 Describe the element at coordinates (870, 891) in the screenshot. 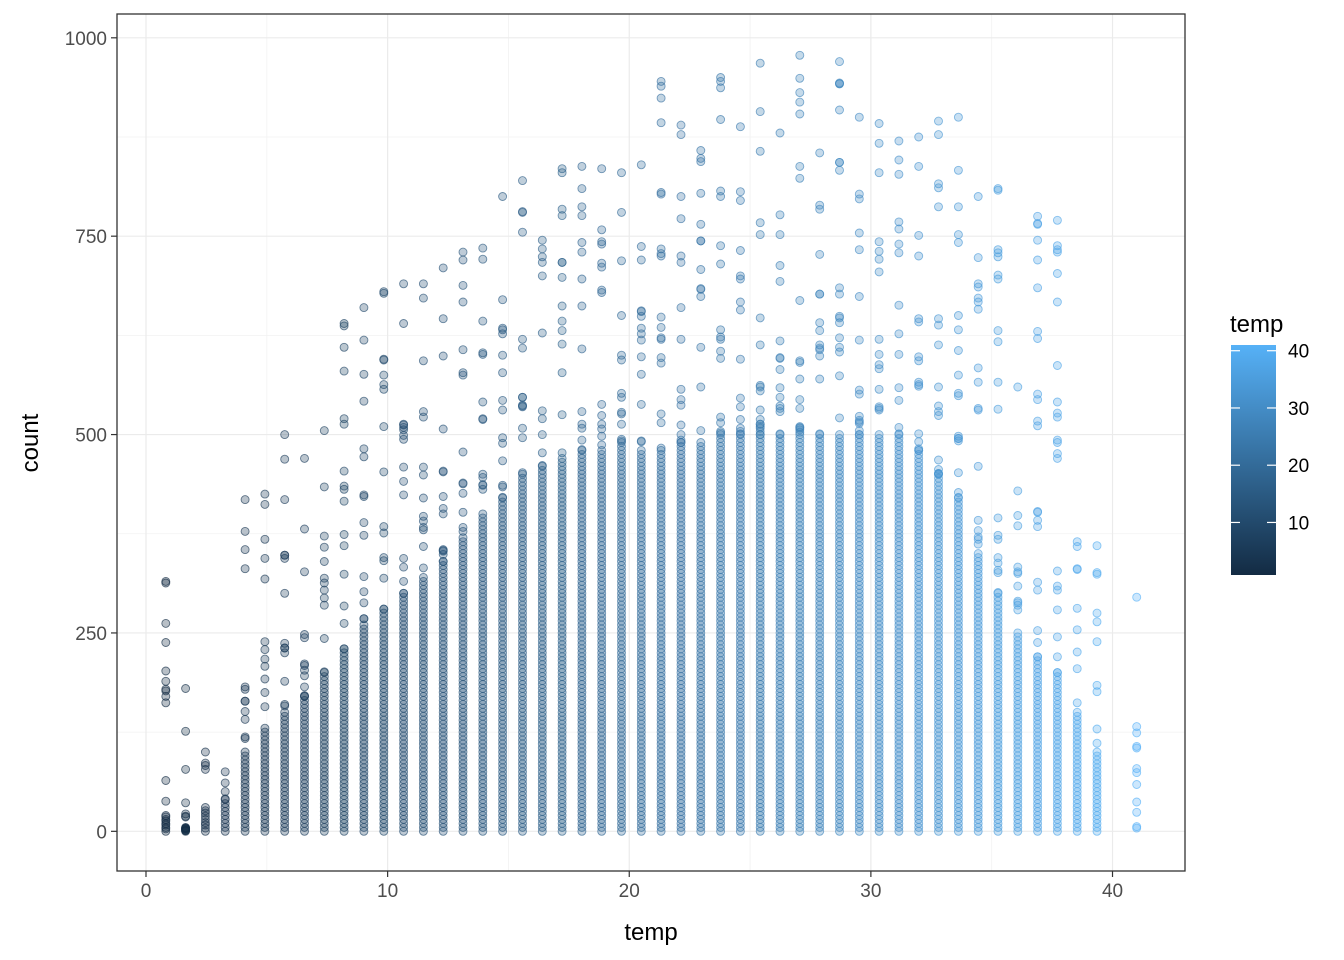

I see `x-tick-label: 30` at that location.